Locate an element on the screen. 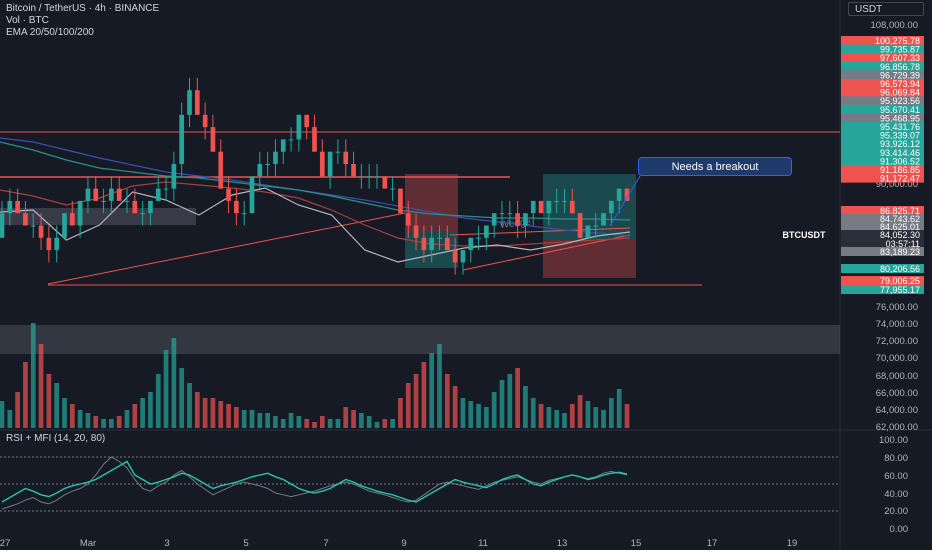  currency-selector: USDT is located at coordinates (886, 9).